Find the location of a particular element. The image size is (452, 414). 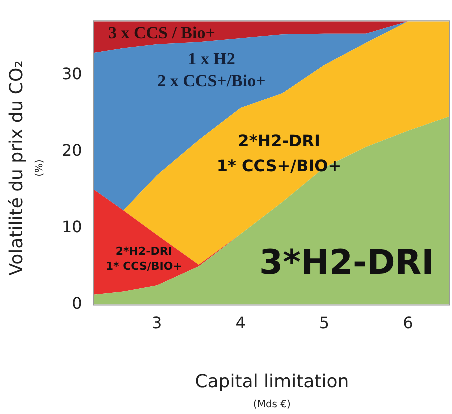

y-tick-label: 30 is located at coordinates (72, 74).